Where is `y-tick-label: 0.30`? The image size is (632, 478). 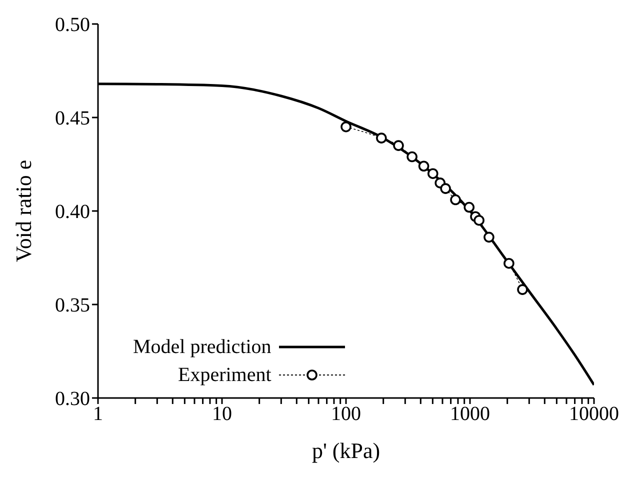 y-tick-label: 0.30 is located at coordinates (72, 399).